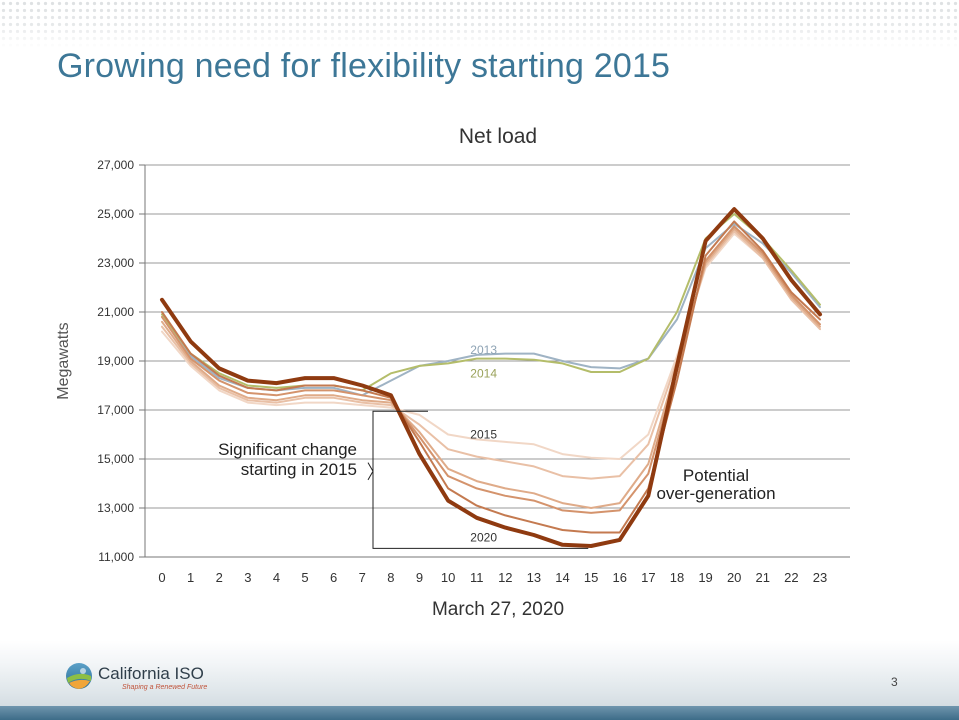 The image size is (959, 720). Describe the element at coordinates (165, 687) in the screenshot. I see `logo-tagline: Shaping a Renewed Future` at that location.